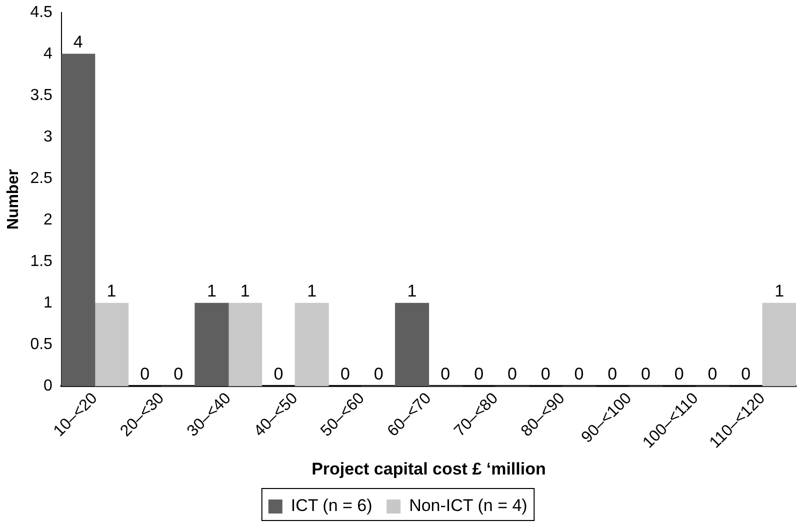  Describe the element at coordinates (48, 386) in the screenshot. I see `y-tick-label: 0` at that location.